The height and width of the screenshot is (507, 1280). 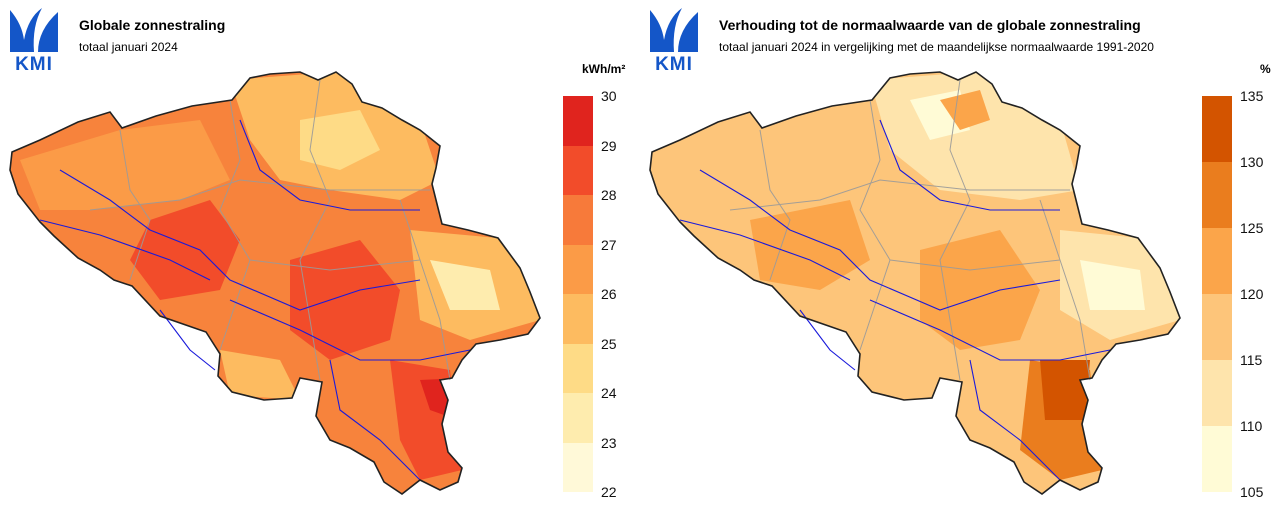 What do you see at coordinates (1251, 426) in the screenshot?
I see `legend-tick-label: 110` at bounding box center [1251, 426].